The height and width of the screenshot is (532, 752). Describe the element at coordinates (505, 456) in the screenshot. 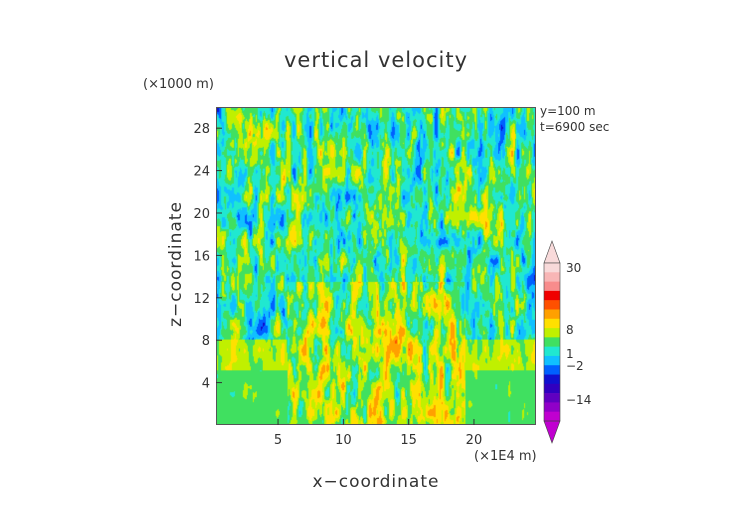

I see `x-axis-unit: (×1E4 m)` at that location.